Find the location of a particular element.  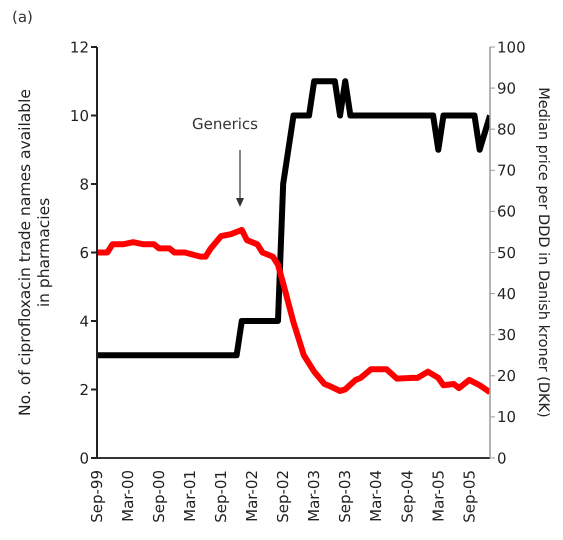

x-tick-label: Mar-01 is located at coordinates (190, 496).